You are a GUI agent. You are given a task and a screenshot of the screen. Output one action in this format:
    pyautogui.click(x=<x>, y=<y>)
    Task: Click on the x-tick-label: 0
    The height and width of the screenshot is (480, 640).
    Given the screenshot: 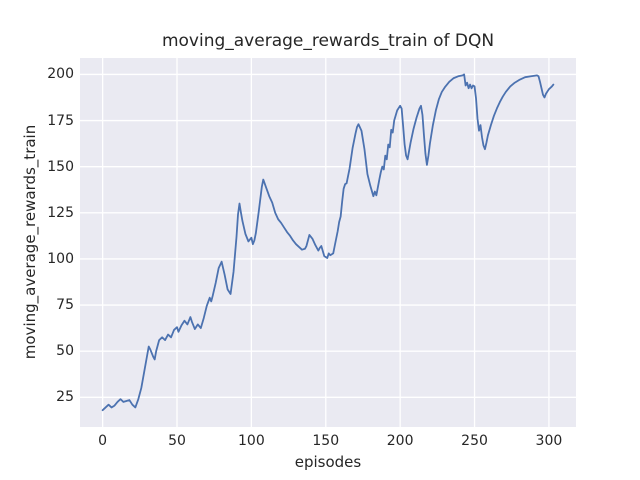 What is the action you would take?
    pyautogui.click(x=103, y=441)
    